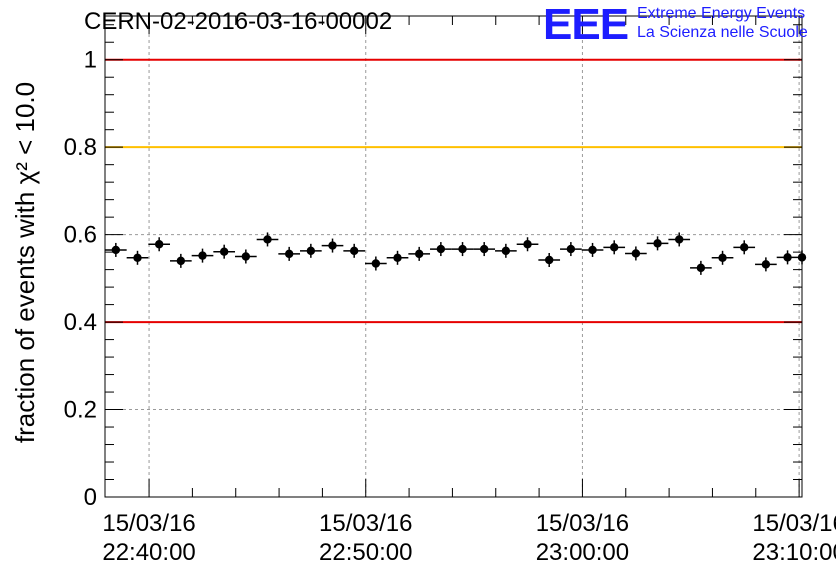  Describe the element at coordinates (80, 147) in the screenshot. I see `y-tick-label: 0.8` at that location.